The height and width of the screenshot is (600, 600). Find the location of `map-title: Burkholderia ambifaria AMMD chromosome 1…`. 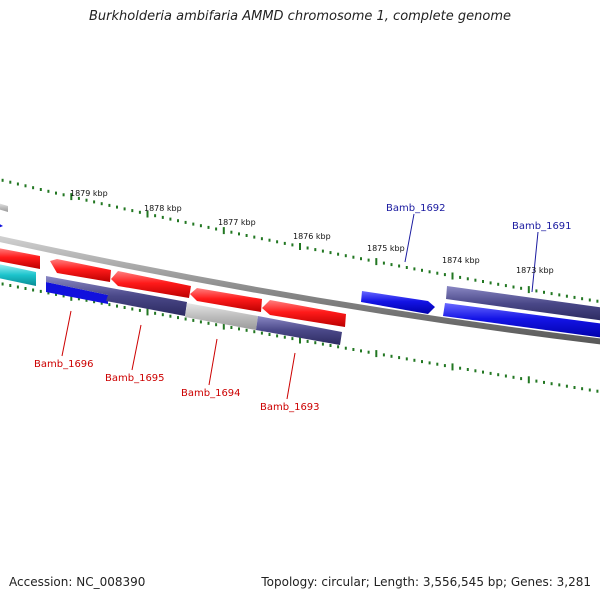

map-title: Burkholderia ambifaria AMMD chromosome 1… is located at coordinates (300, 16).